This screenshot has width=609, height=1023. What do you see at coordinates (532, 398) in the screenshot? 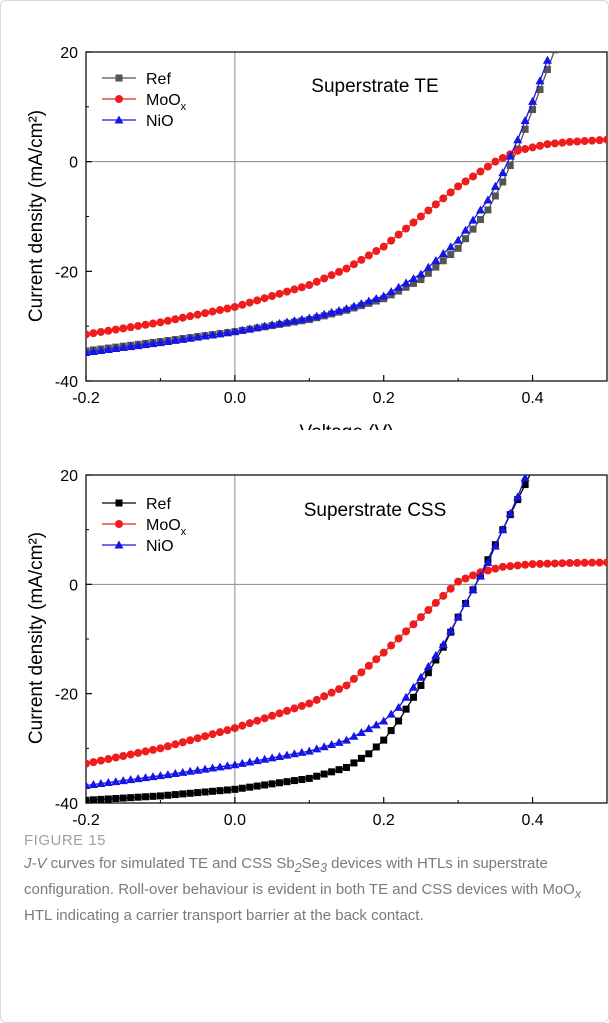
I see `x-tick-label: 0.4` at bounding box center [532, 398].